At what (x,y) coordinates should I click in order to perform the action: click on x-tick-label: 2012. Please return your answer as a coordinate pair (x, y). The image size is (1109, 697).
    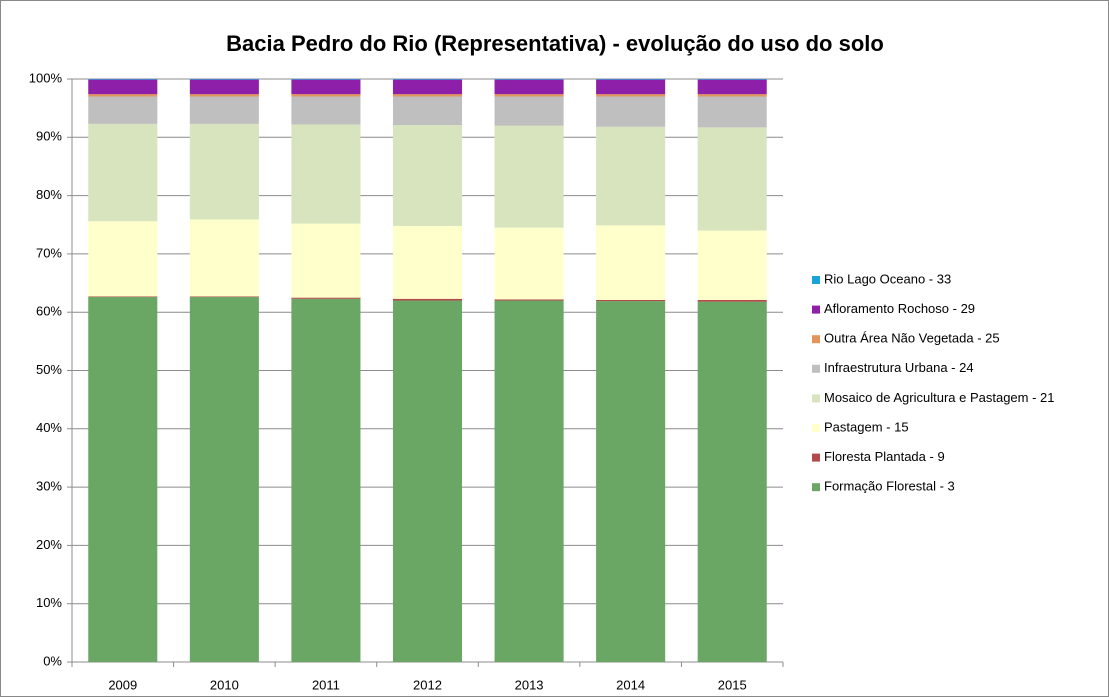
    Looking at the image, I should click on (427, 684).